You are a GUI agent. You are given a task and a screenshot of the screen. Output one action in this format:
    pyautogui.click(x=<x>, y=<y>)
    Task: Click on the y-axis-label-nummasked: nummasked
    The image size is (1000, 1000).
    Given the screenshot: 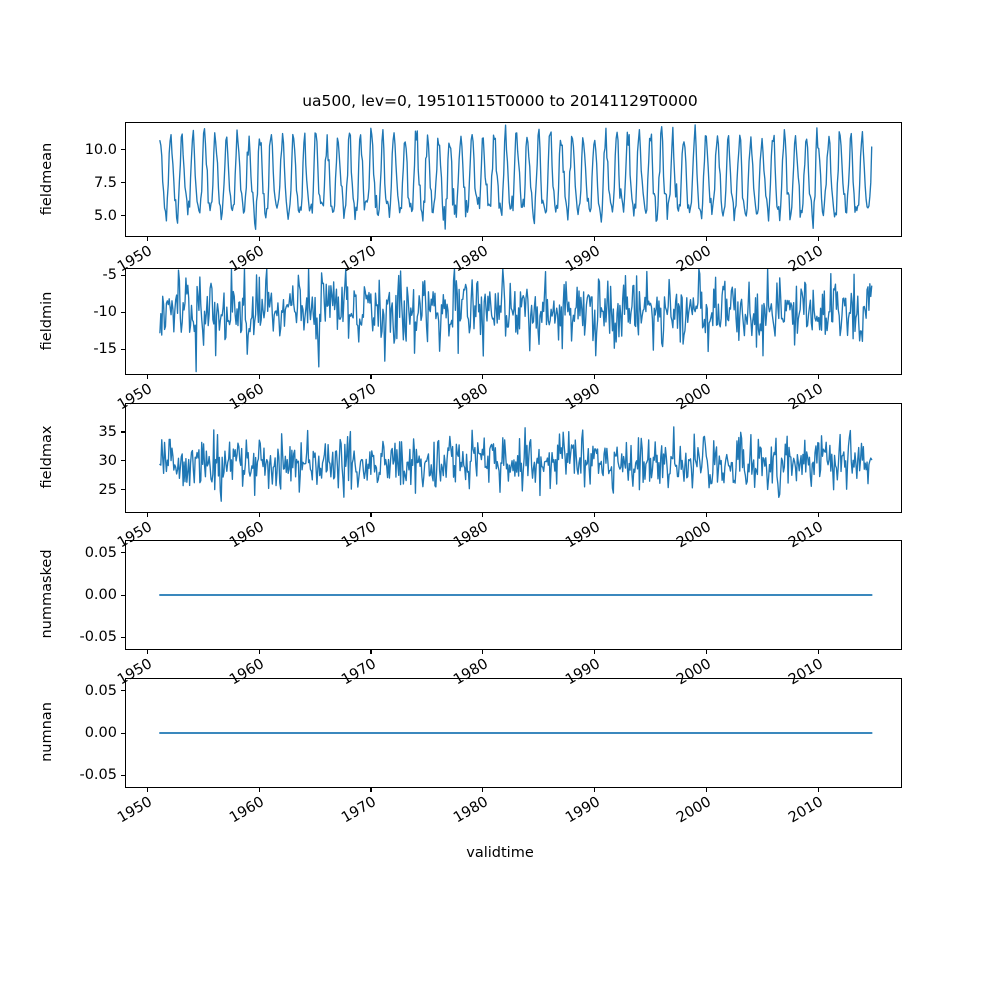 What is the action you would take?
    pyautogui.click(x=47, y=594)
    